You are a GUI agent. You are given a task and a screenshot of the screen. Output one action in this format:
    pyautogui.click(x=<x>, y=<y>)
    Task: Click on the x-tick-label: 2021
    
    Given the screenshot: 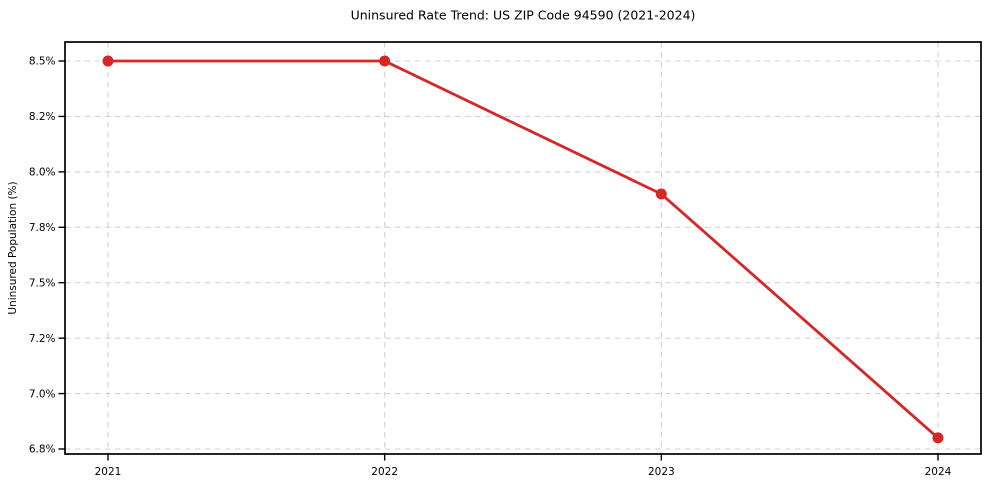 What is the action you would take?
    pyautogui.click(x=108, y=472)
    